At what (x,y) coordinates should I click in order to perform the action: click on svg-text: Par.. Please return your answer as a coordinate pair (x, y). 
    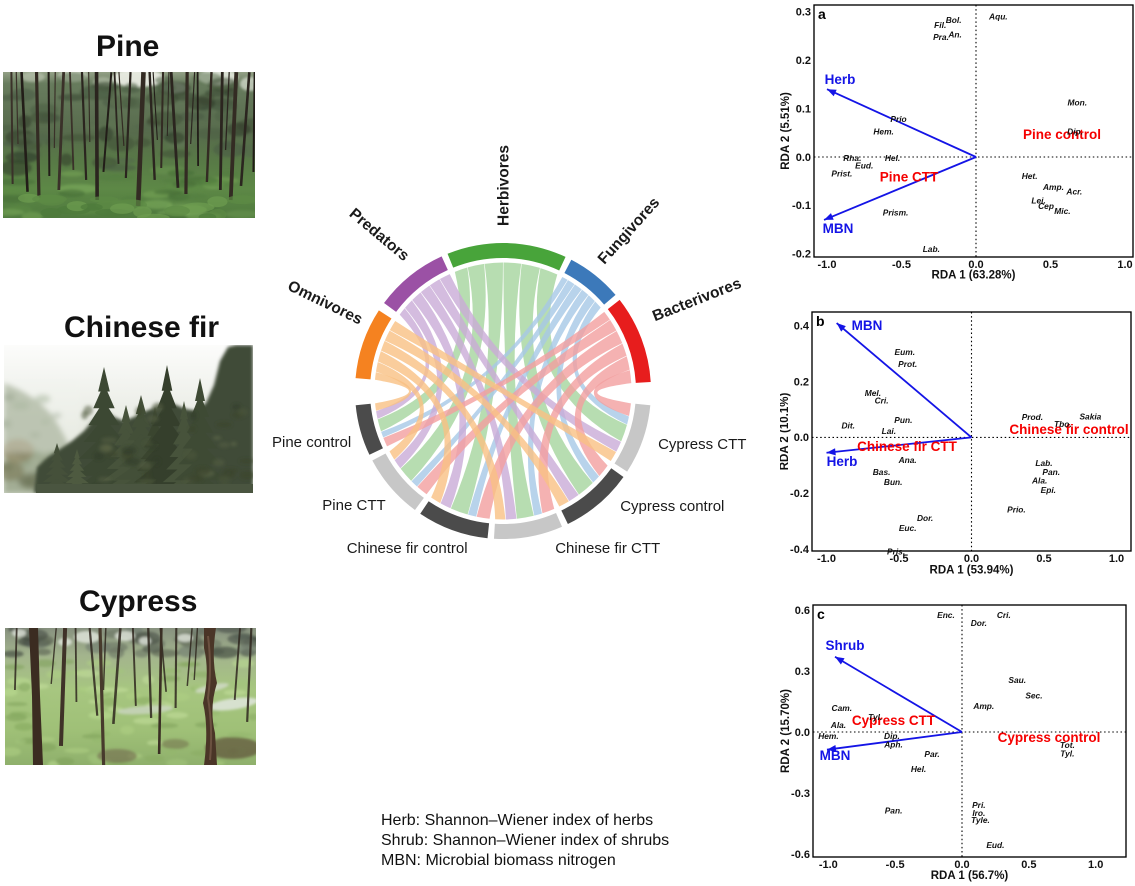
    Looking at the image, I should click on (931, 754).